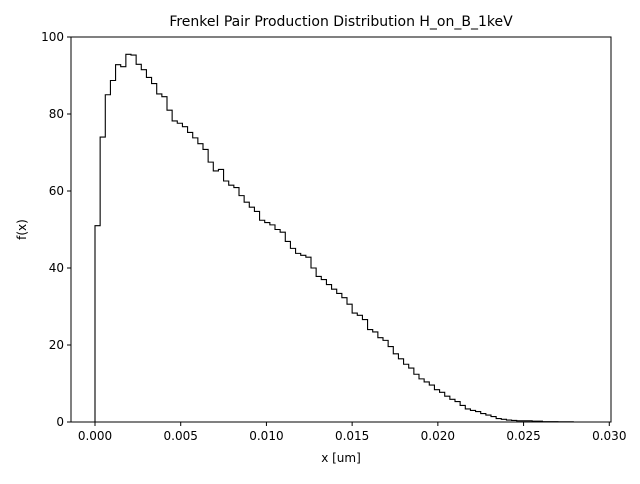  I want to click on x-tick-label: 0.015, so click(352, 436).